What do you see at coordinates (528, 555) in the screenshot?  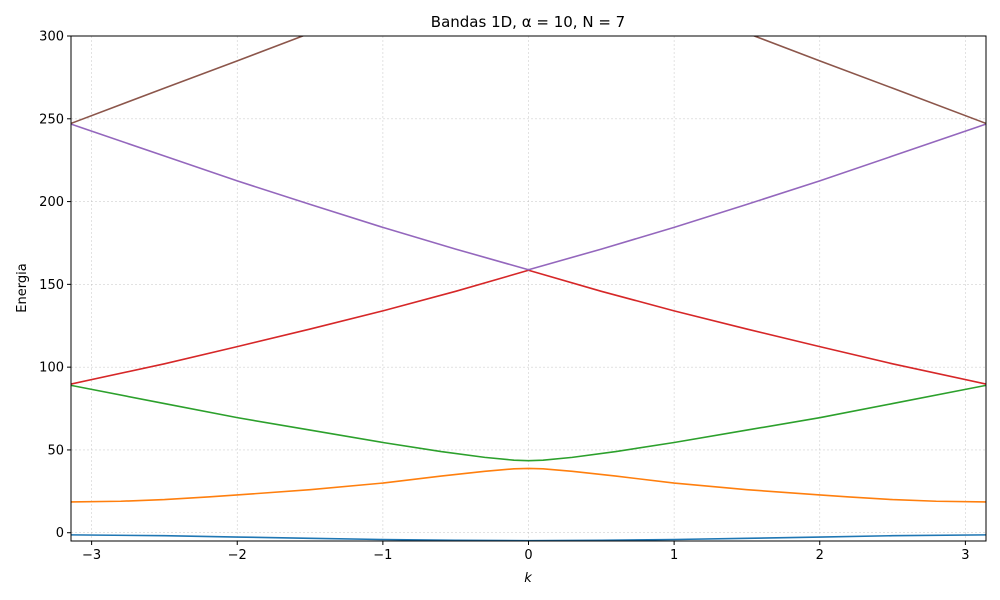 I see `x-tick-label-3: 0` at bounding box center [528, 555].